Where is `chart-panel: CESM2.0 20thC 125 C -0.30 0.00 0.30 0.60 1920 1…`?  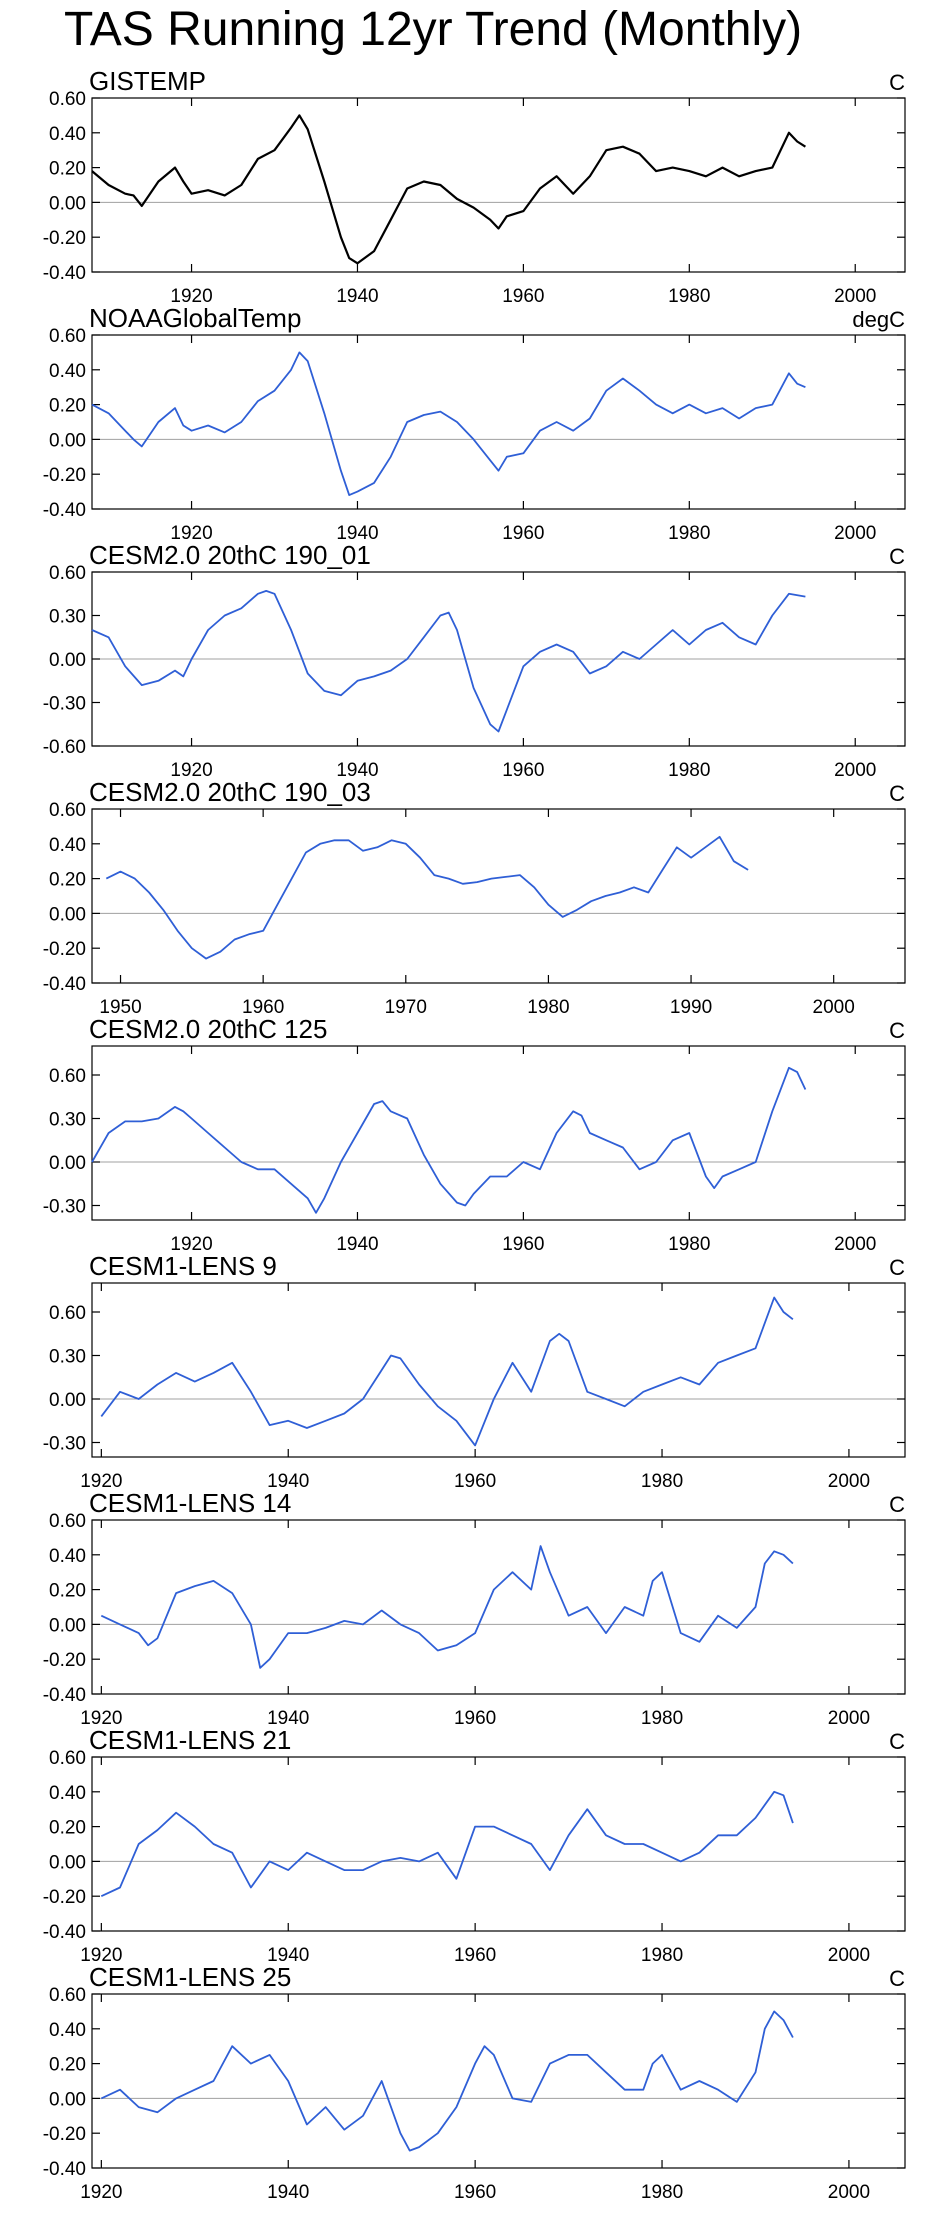
chart-panel: CESM2.0 20thC 125 C -0.30 0.00 0.30 0.60 1920 1… is located at coordinates (474, 1134).